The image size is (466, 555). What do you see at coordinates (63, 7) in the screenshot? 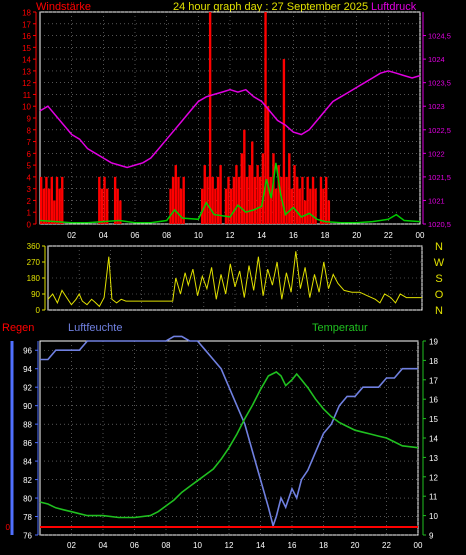
I see `wind-axis-title: Windstärke` at bounding box center [63, 7].